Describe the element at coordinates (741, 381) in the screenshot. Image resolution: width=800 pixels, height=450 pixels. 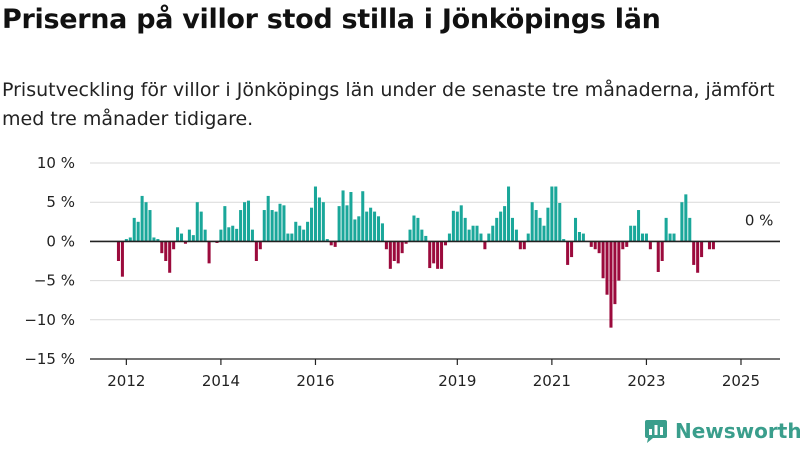
I see `x-tick-label: 2025` at that location.